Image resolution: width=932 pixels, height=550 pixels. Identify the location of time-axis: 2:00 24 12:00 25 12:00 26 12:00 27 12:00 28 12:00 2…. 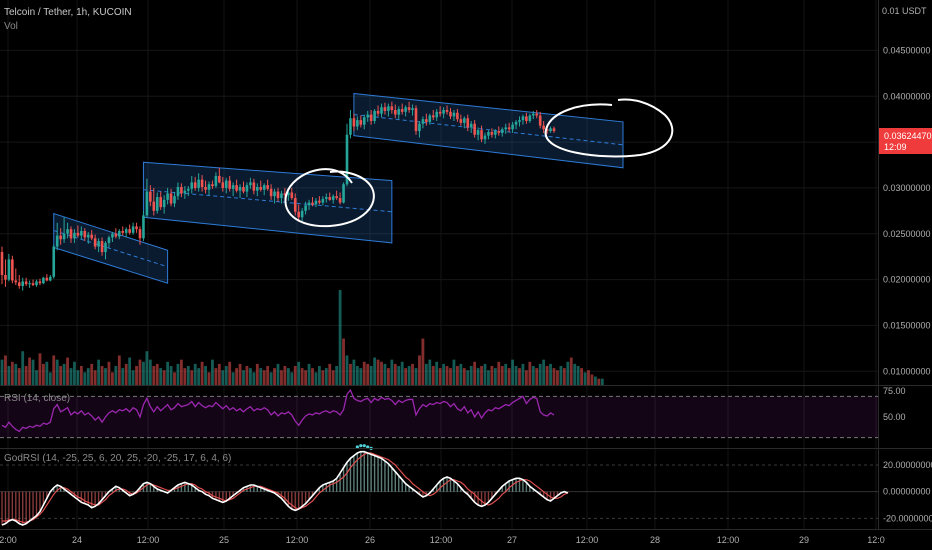
(442, 540).